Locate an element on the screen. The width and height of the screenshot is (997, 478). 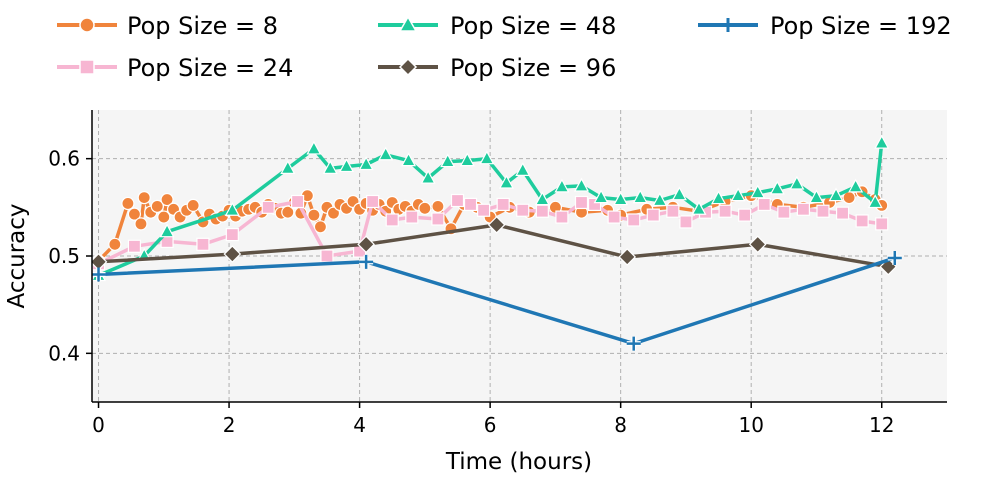
legend-entry-pop-24: Pop Size = 24 is located at coordinates (175, 68).